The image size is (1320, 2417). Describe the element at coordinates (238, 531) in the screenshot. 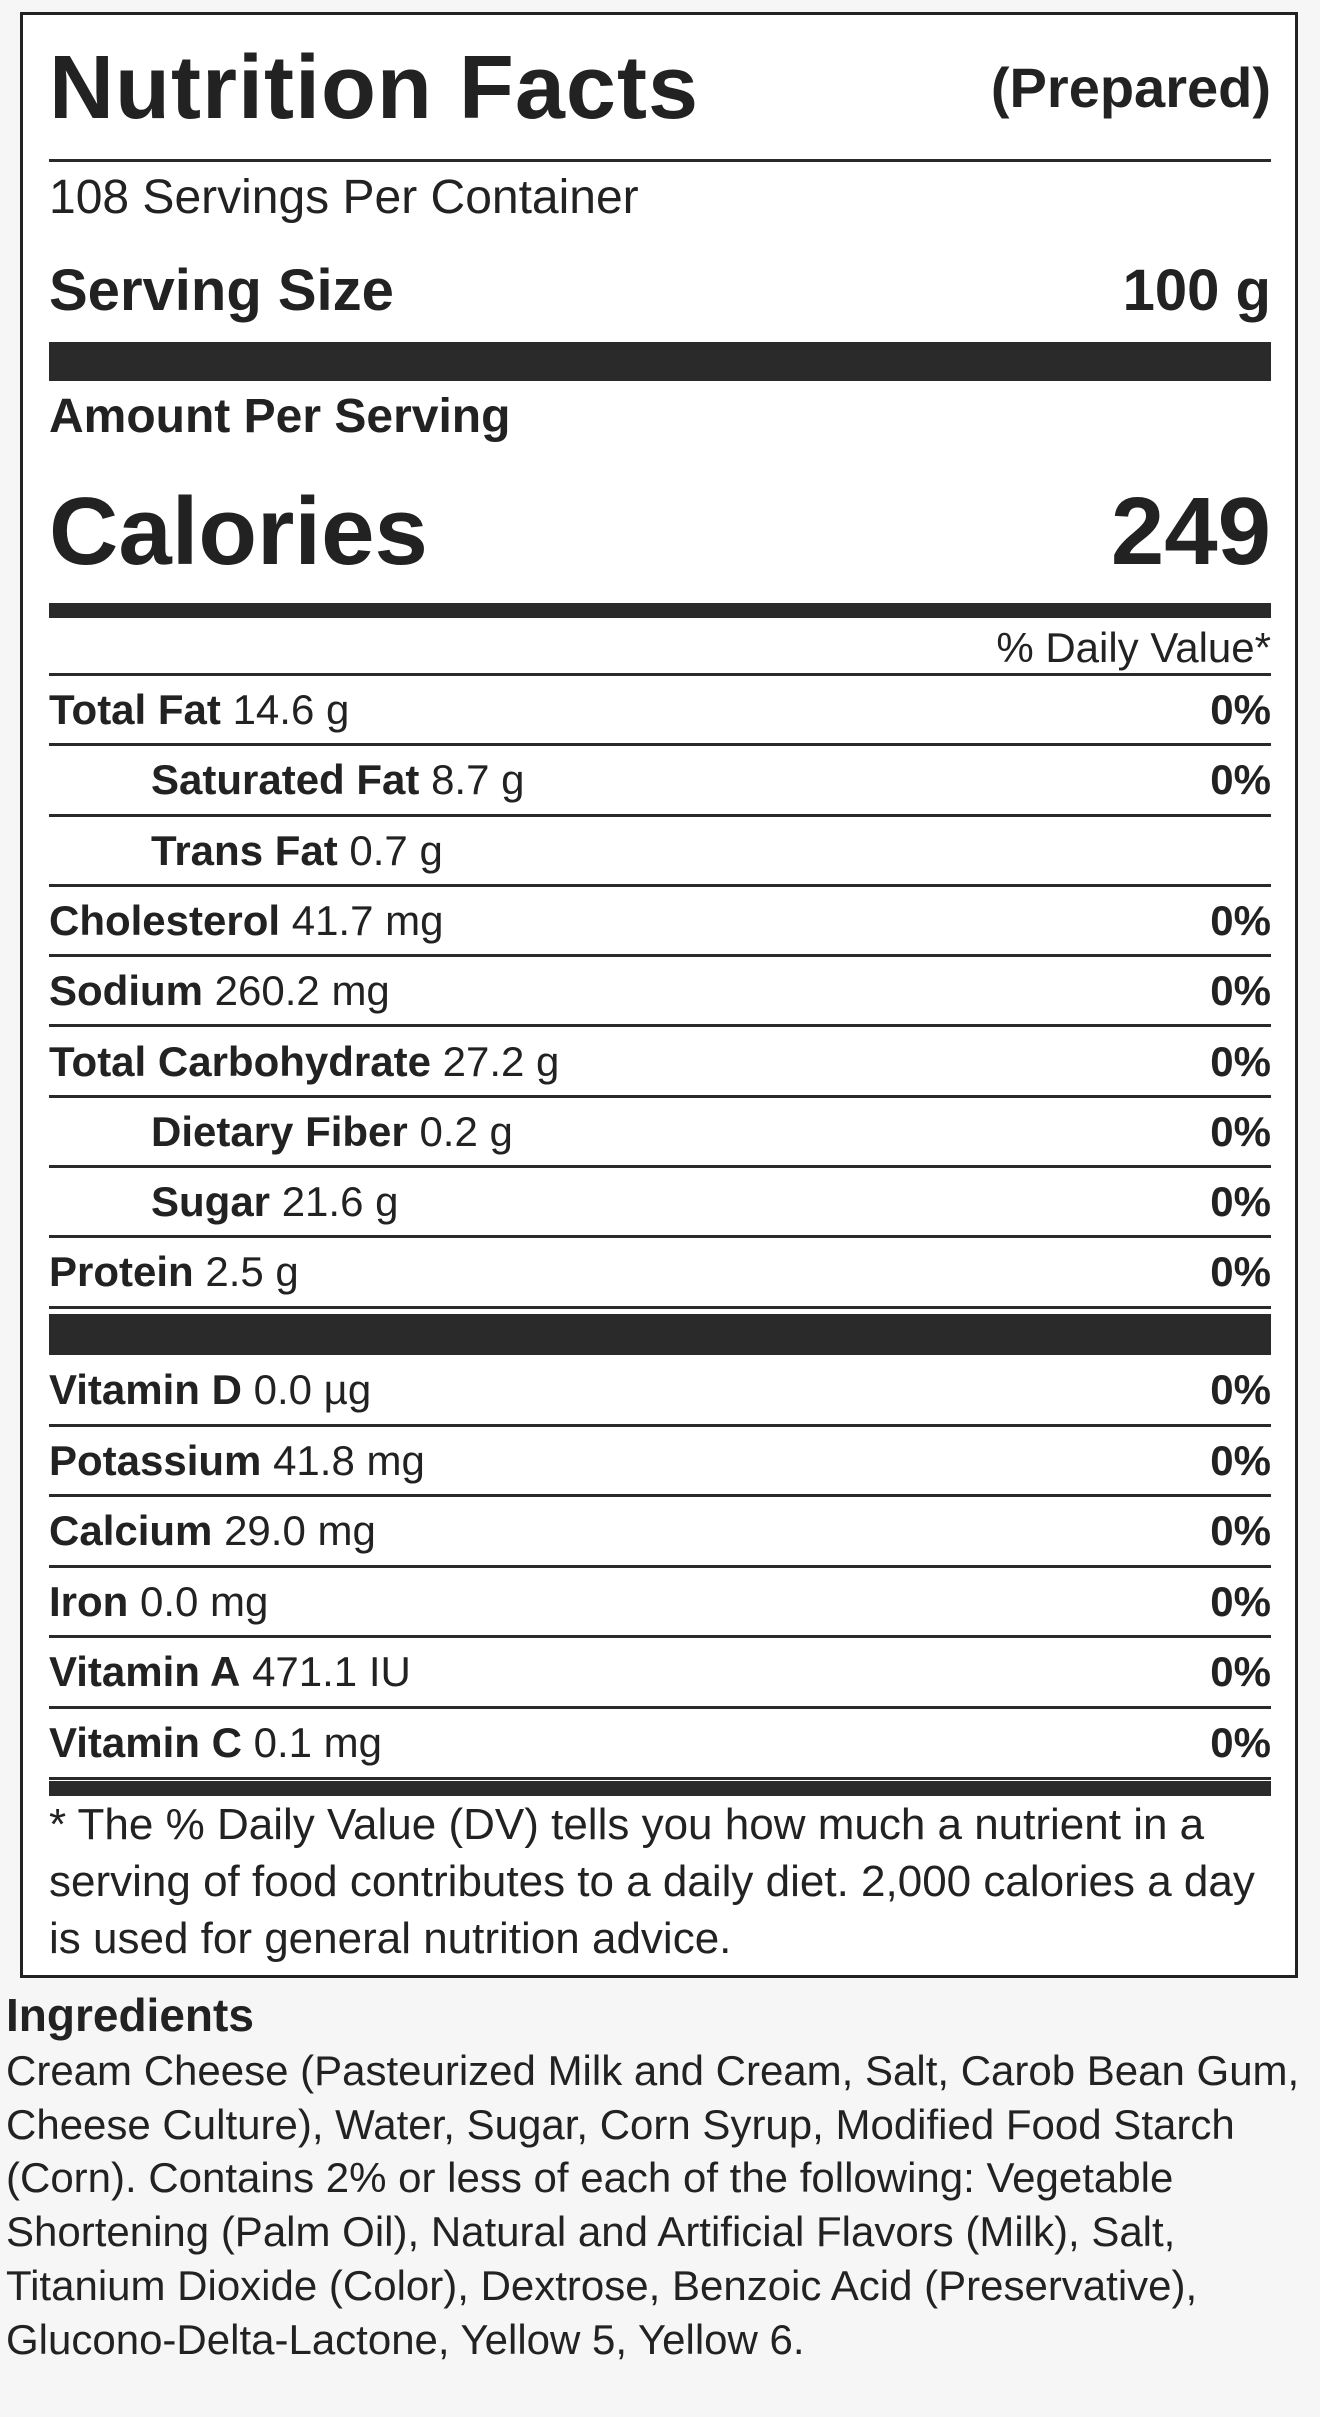

I see `calories-label: Calories` at that location.